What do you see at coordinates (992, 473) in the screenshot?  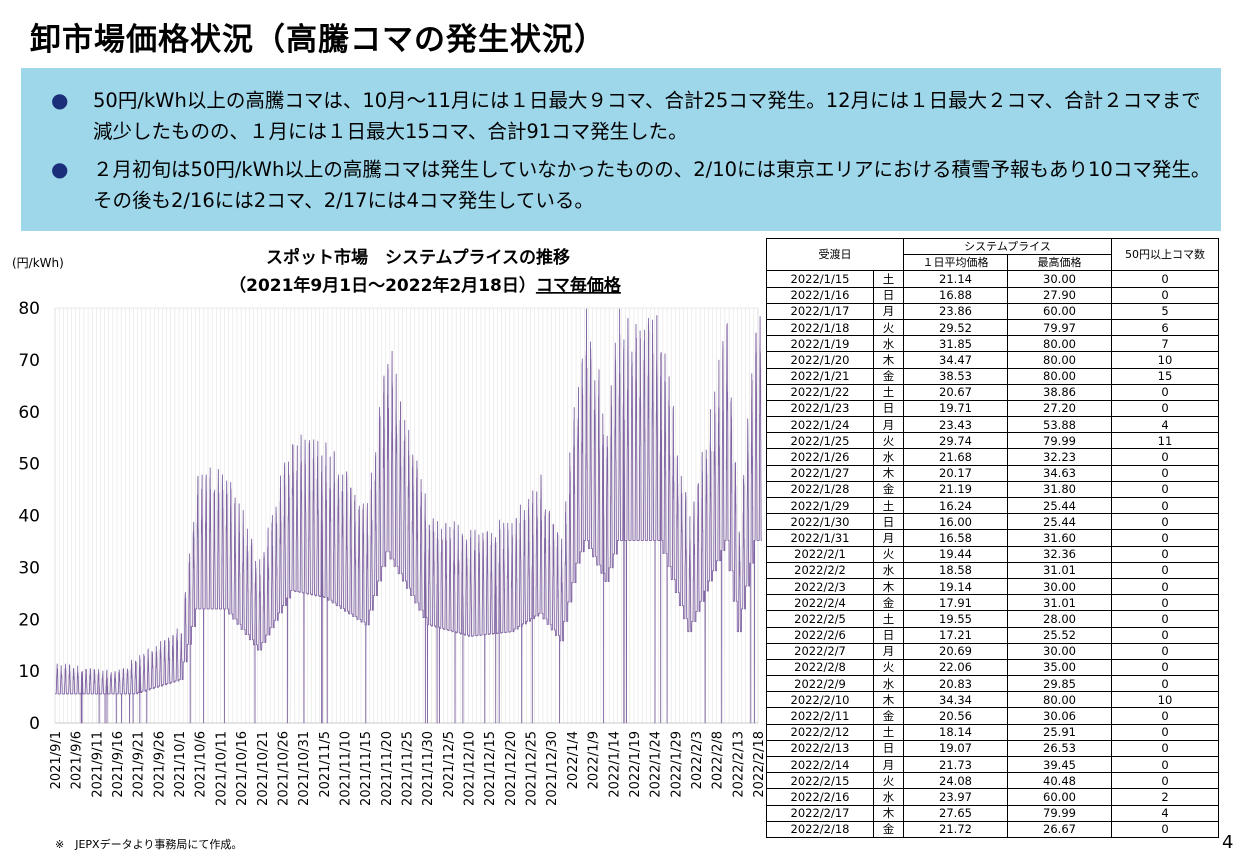 I see `table-row: 2022/1/27 木 20.17 34.63 0` at bounding box center [992, 473].